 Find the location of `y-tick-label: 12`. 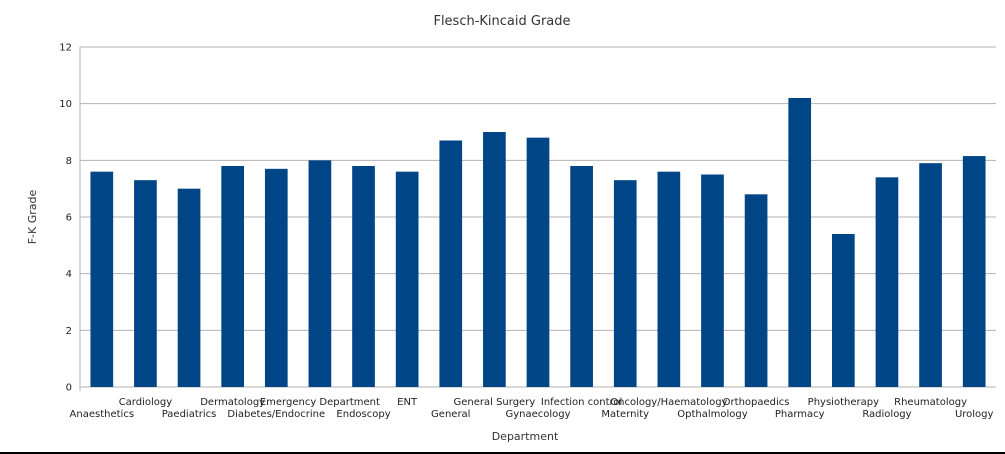

y-tick-label: 12 is located at coordinates (65, 48).